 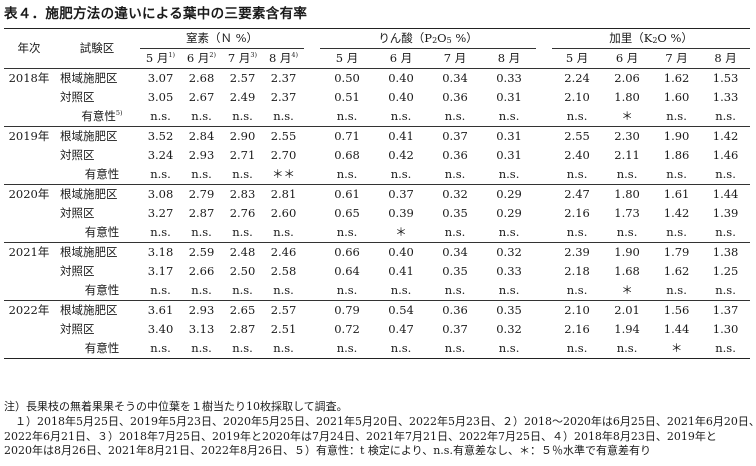 I want to click on year-label: 2022年, so click(x=29, y=310).